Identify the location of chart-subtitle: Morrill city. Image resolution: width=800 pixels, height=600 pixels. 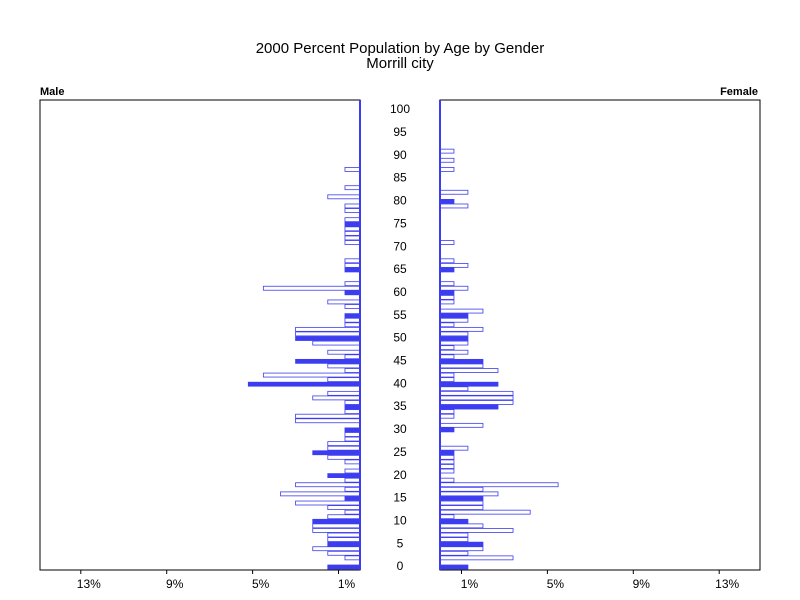
(400, 63).